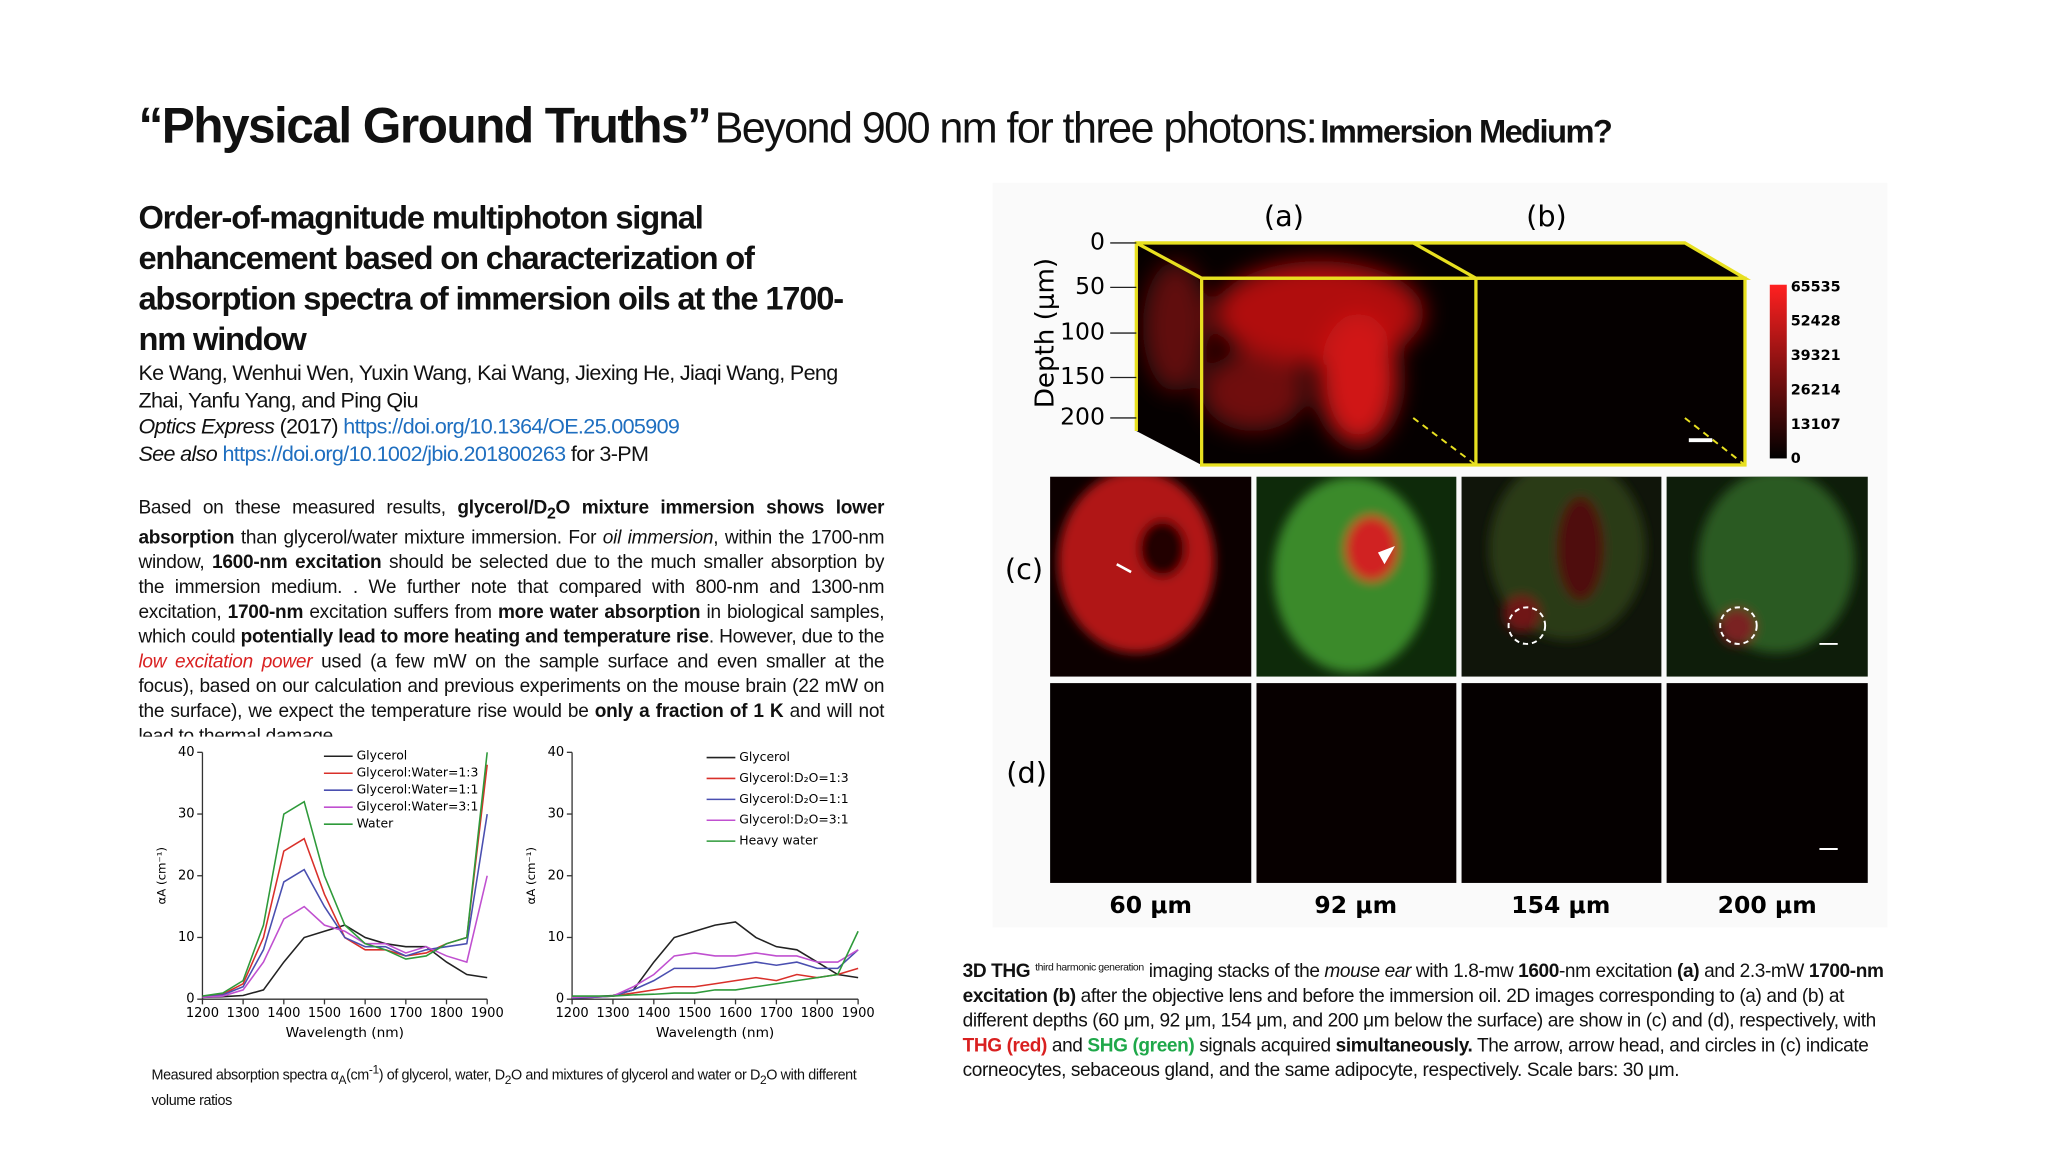  Describe the element at coordinates (1767, 905) in the screenshot. I see `column-label: 200 μm` at that location.